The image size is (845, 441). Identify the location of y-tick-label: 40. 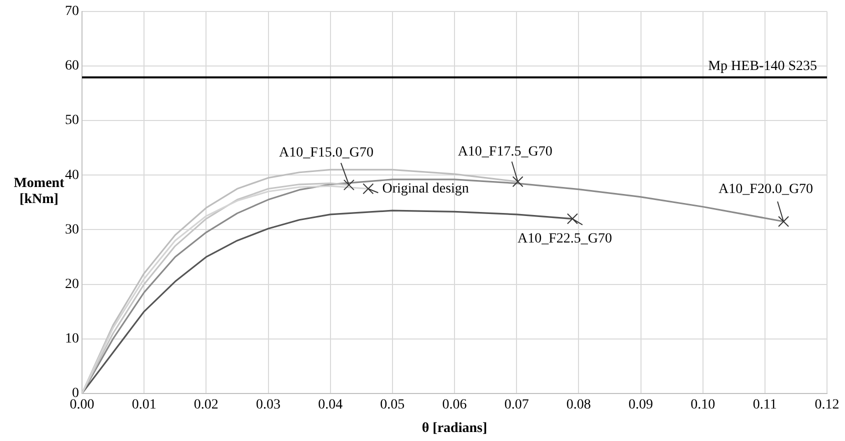
(72, 175).